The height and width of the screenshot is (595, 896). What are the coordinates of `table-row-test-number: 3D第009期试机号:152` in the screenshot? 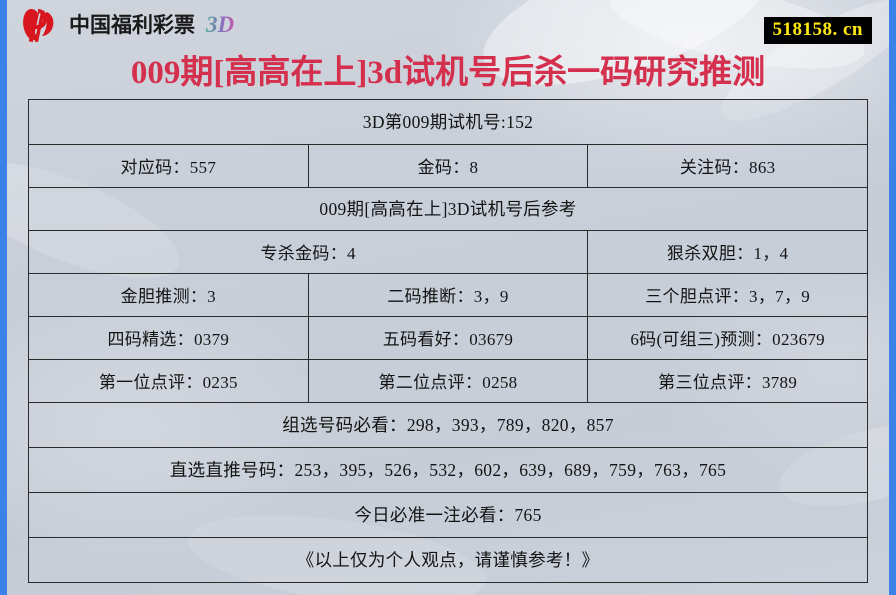 It's located at (448, 121).